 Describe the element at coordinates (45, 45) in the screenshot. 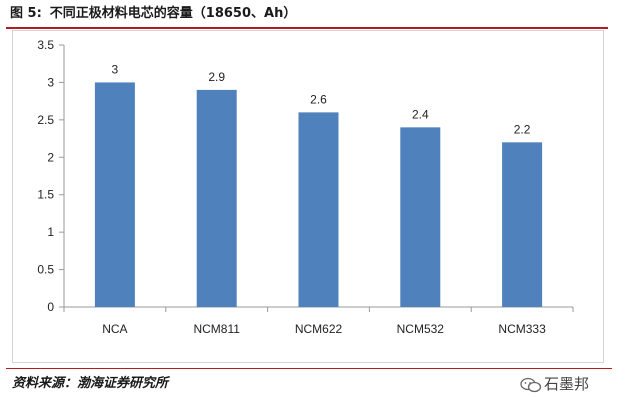

I see `y-tick-label: 3.5` at that location.